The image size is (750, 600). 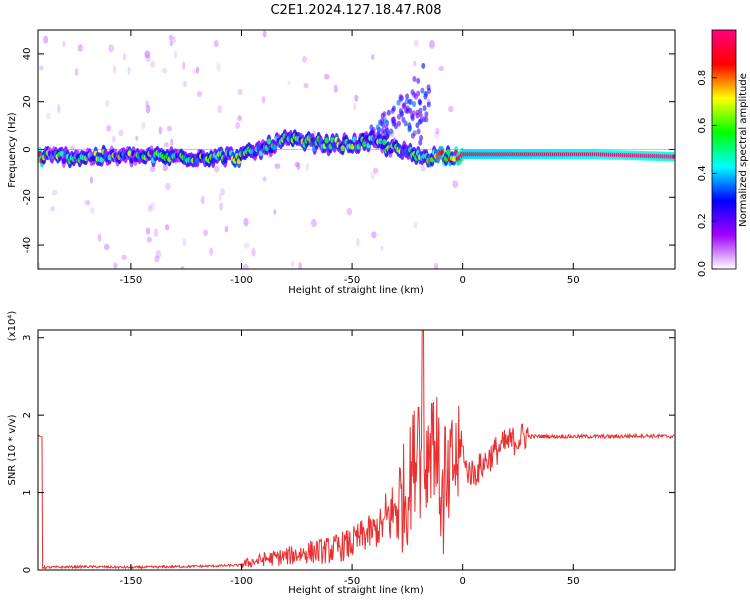 What do you see at coordinates (702, 269) in the screenshot?
I see `colorbar-tick-label: 0.0` at bounding box center [702, 269].